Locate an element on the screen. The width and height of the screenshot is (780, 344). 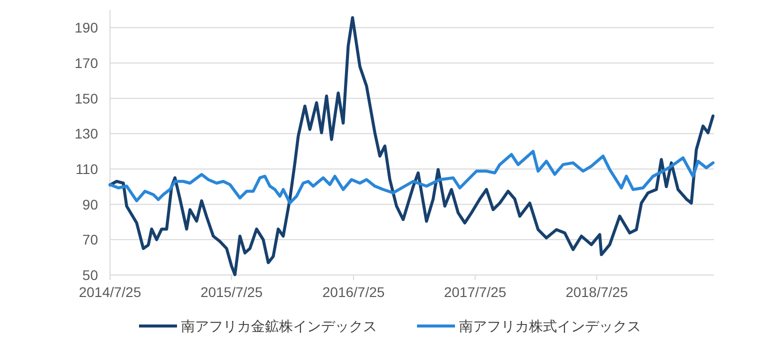
x-tick-label: 2018/7/25 is located at coordinates (597, 292).